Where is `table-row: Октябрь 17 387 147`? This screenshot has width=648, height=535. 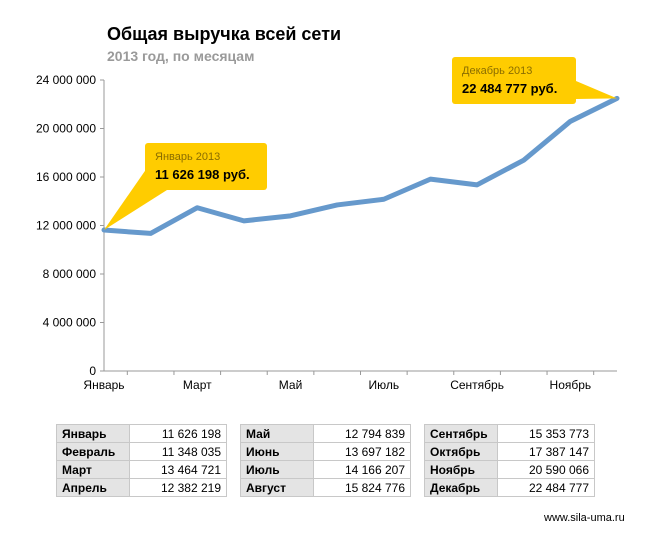
table-row: Октябрь 17 387 147 is located at coordinates (509, 451).